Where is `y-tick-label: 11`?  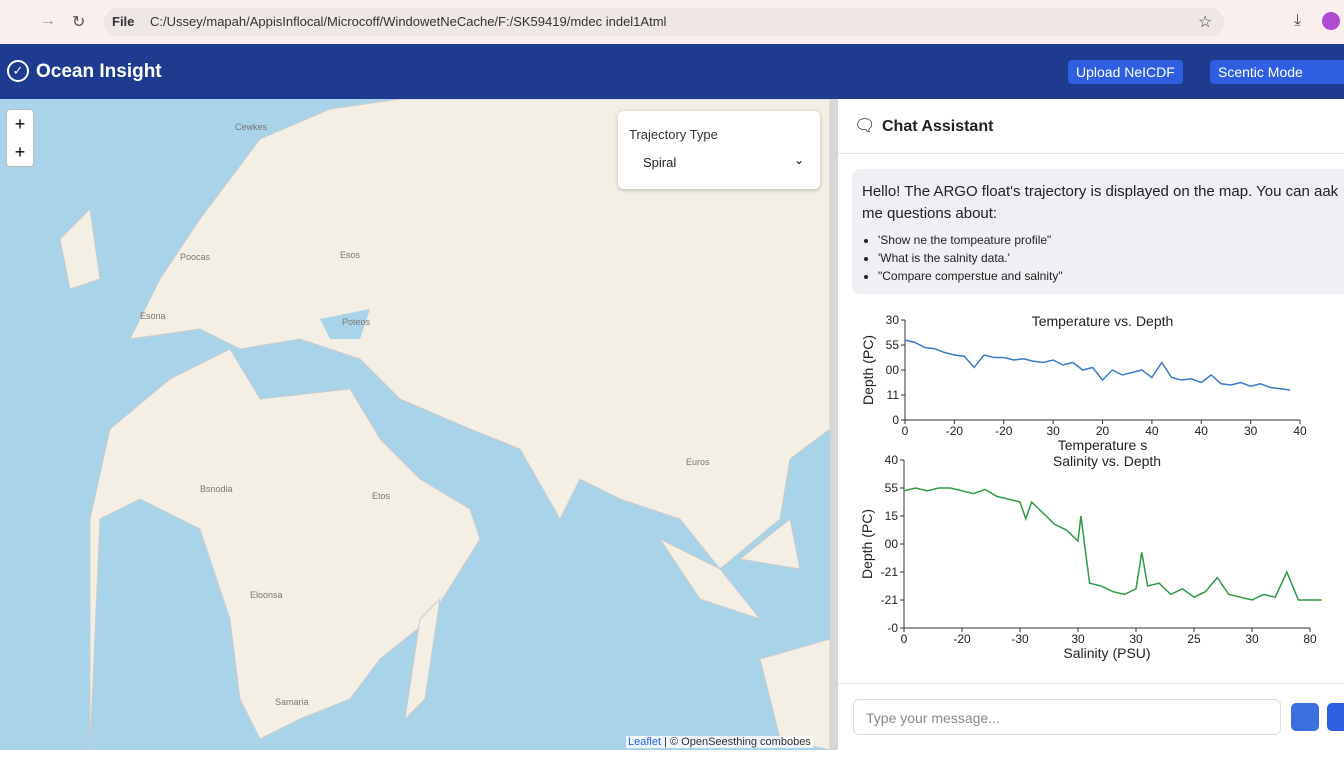 y-tick-label: 11 is located at coordinates (893, 395).